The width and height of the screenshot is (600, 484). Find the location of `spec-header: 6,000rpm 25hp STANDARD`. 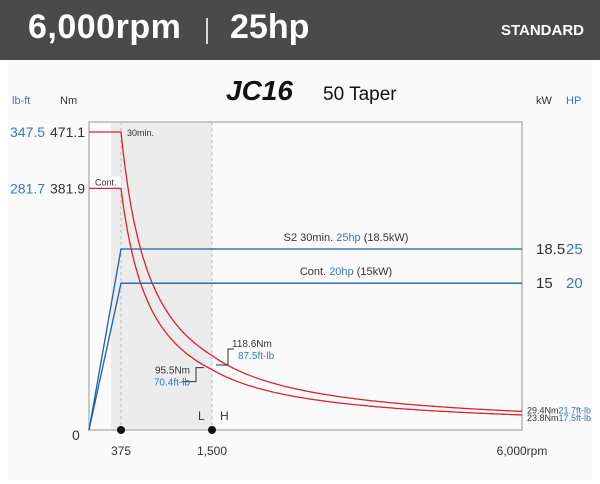

spec-header: 6,000rpm 25hp STANDARD is located at coordinates (300, 30).